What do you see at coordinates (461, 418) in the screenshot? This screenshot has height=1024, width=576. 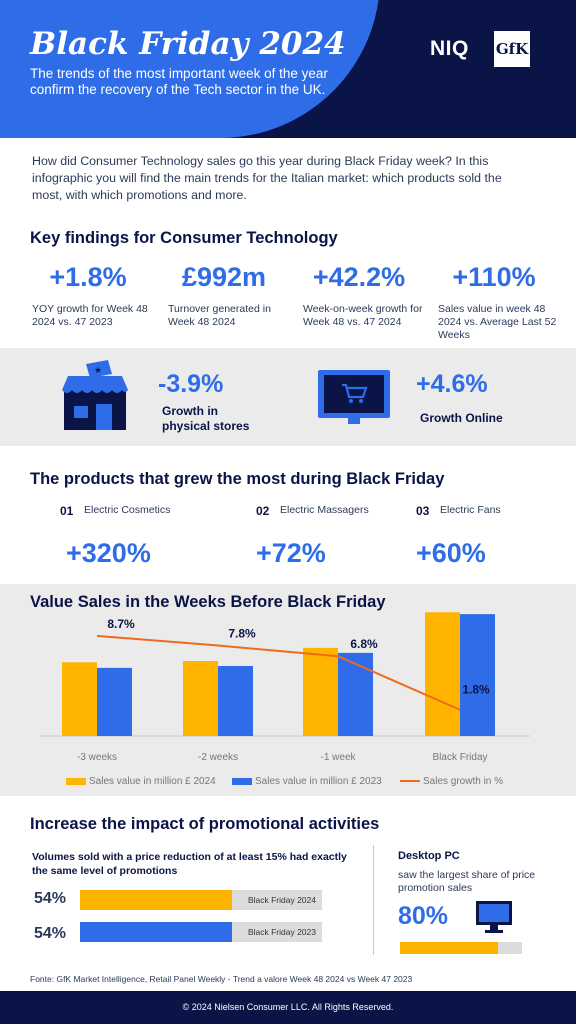 I see `online-growth-label: Growth Online` at bounding box center [461, 418].